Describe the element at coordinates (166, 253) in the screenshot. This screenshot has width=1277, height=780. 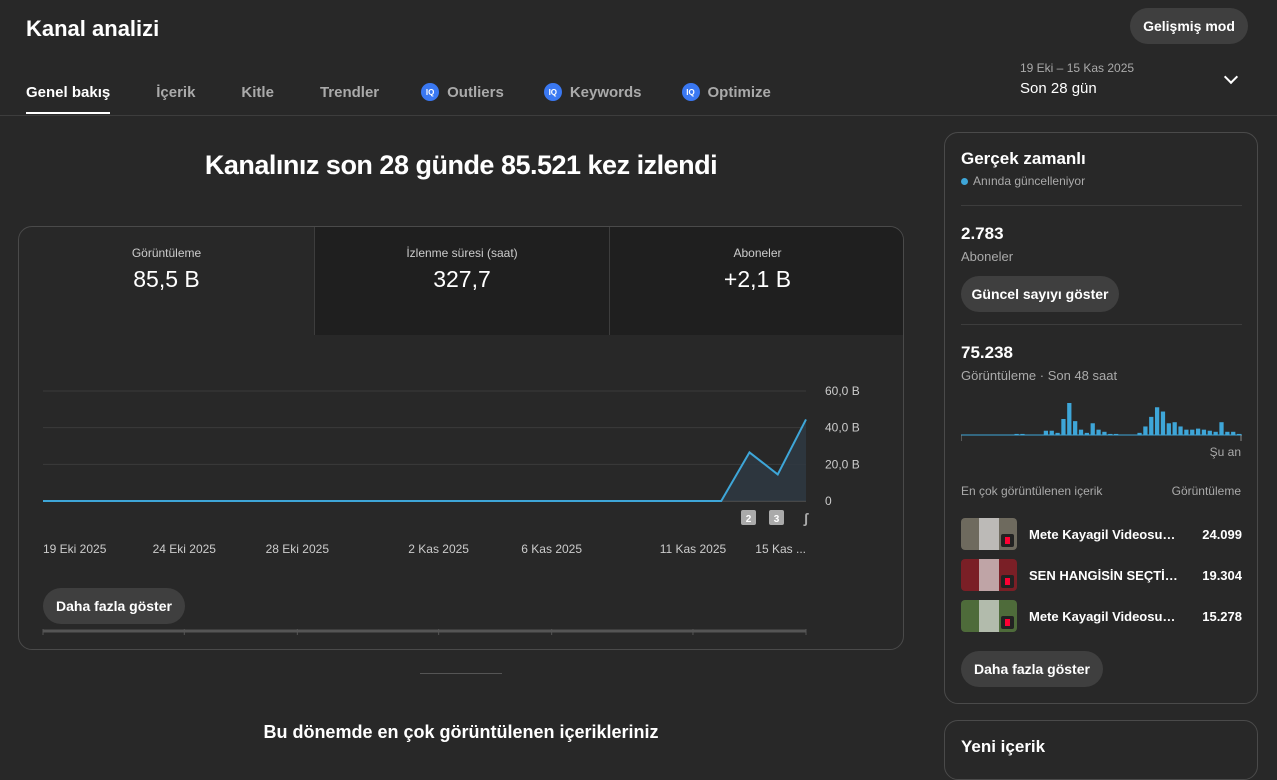
I see `metric-label: Görüntüleme` at that location.